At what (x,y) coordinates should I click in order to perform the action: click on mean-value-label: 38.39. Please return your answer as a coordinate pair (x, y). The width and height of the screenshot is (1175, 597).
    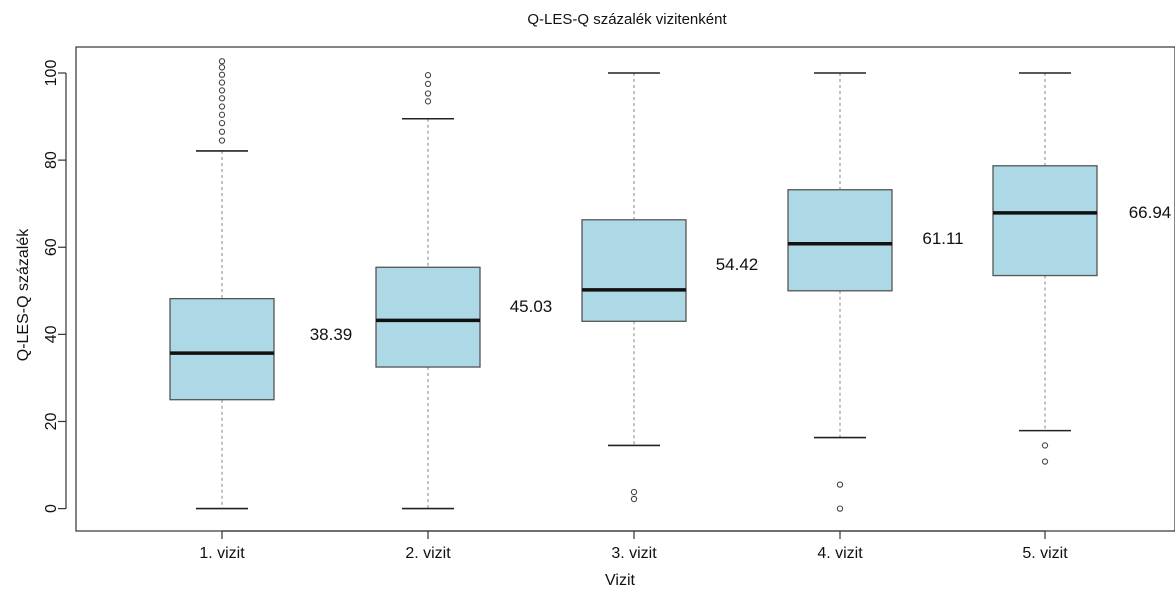
    Looking at the image, I should click on (331, 334).